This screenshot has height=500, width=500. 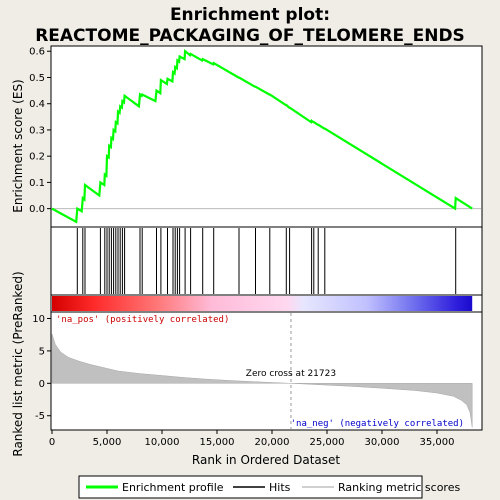 What do you see at coordinates (37, 209) in the screenshot?
I see `es-y-tick-label: 0.0` at bounding box center [37, 209].